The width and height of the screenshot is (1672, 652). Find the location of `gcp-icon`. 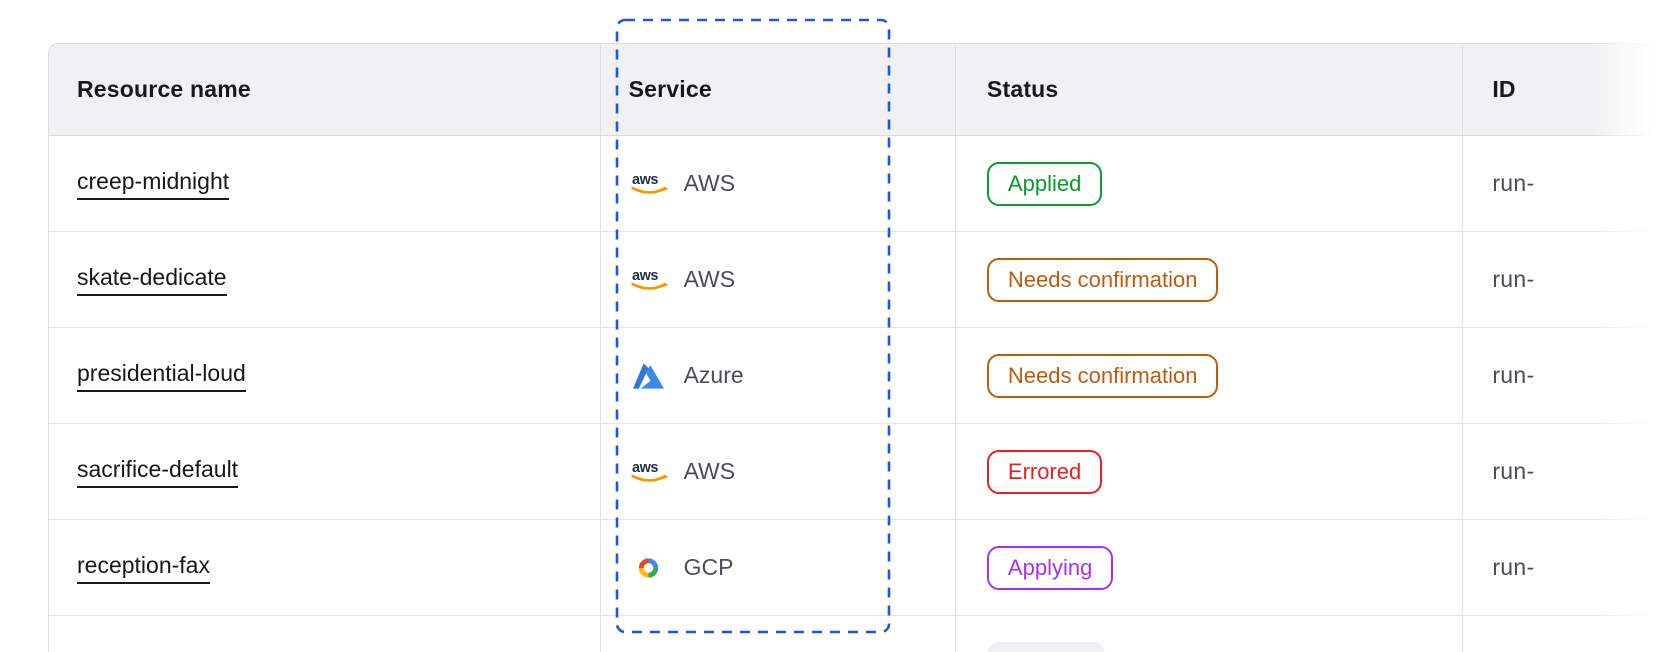

gcp-icon is located at coordinates (649, 568).